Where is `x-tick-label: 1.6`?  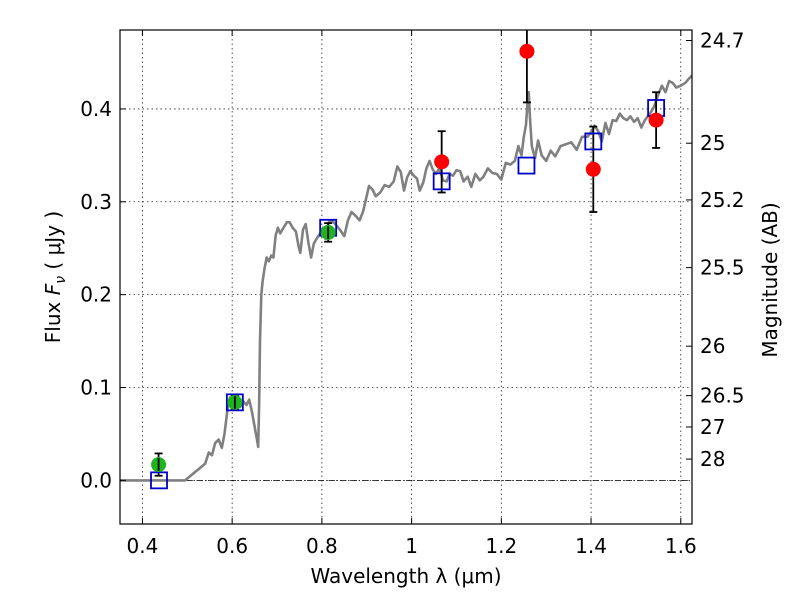 x-tick-label: 1.6 is located at coordinates (681, 546).